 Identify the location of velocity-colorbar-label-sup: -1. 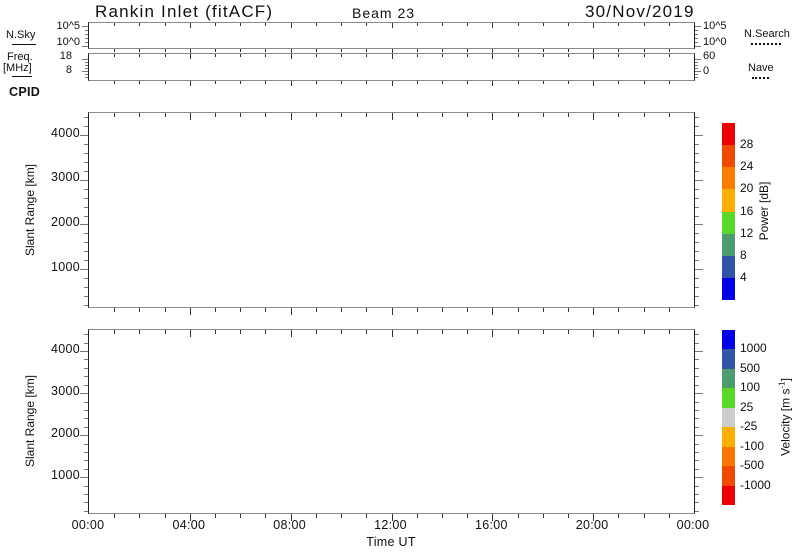
(782, 385).